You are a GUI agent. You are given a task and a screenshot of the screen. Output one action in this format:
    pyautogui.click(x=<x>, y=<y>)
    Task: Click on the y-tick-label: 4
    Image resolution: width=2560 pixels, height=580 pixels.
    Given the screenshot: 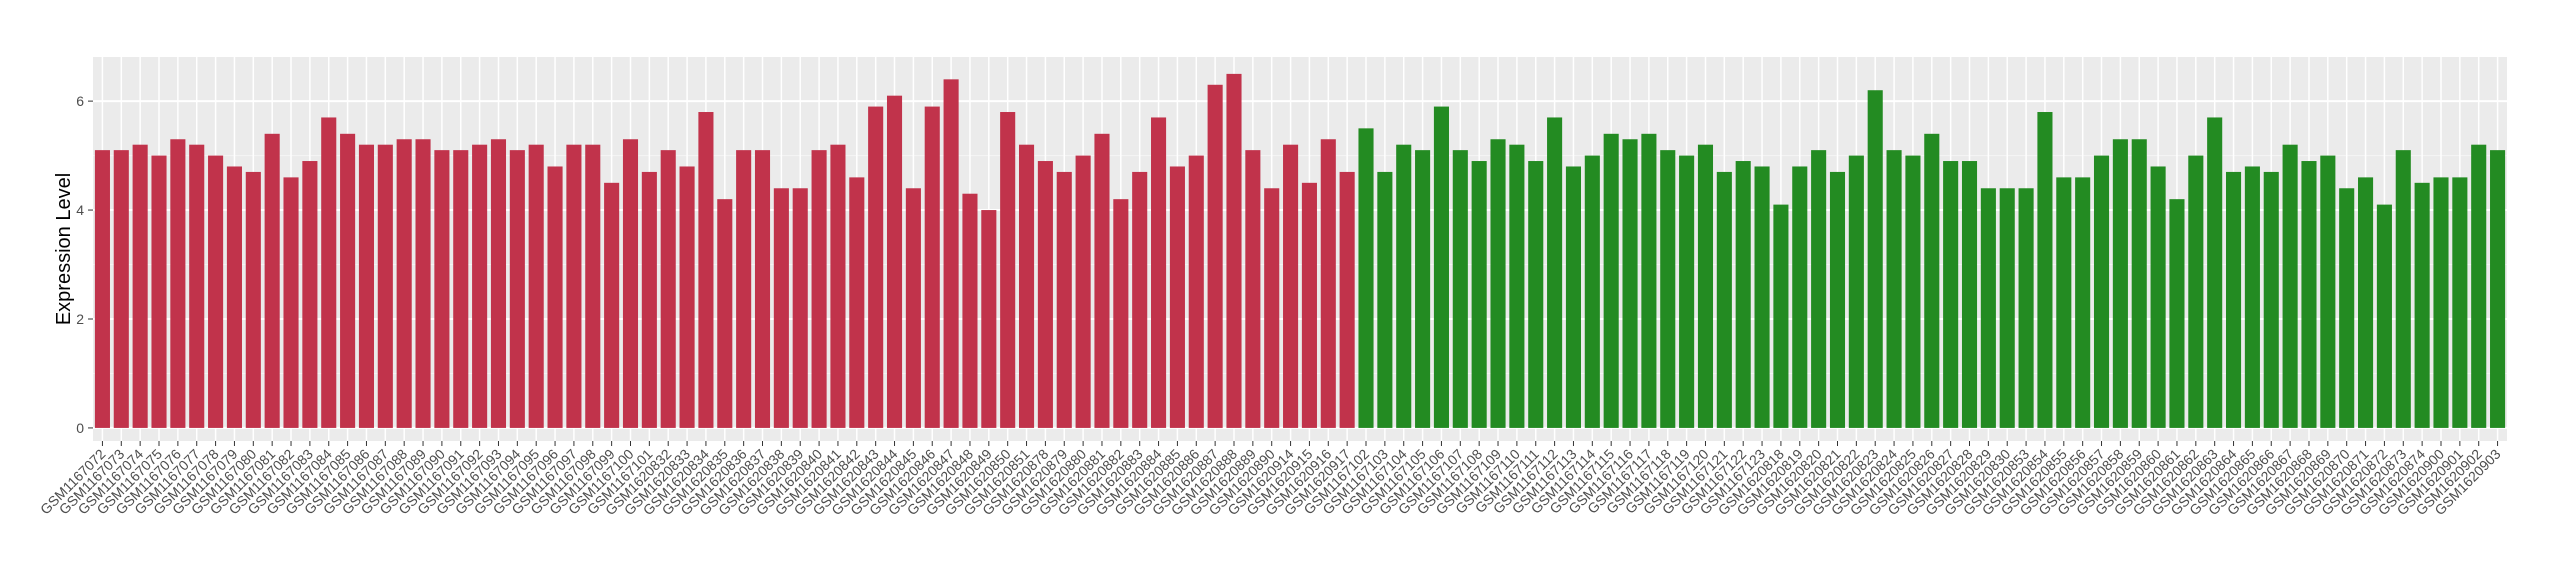 What is the action you would take?
    pyautogui.click(x=80, y=210)
    